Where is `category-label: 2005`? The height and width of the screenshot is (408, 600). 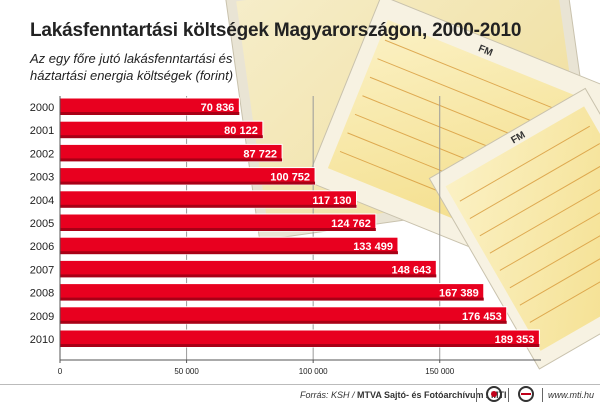 category-label: 2005 is located at coordinates (42, 224).